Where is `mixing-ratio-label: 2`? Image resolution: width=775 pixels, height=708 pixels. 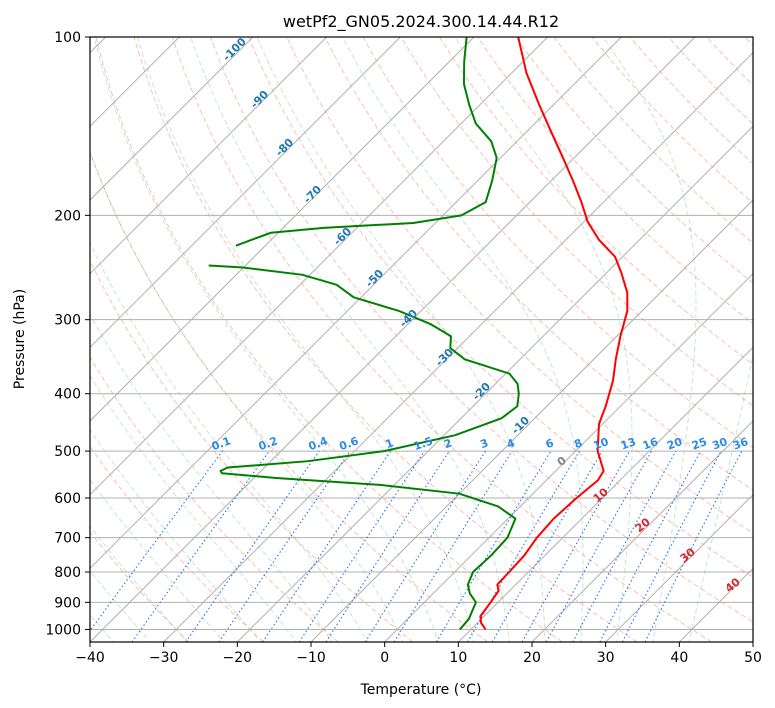 mixing-ratio-label: 2 is located at coordinates (448, 443).